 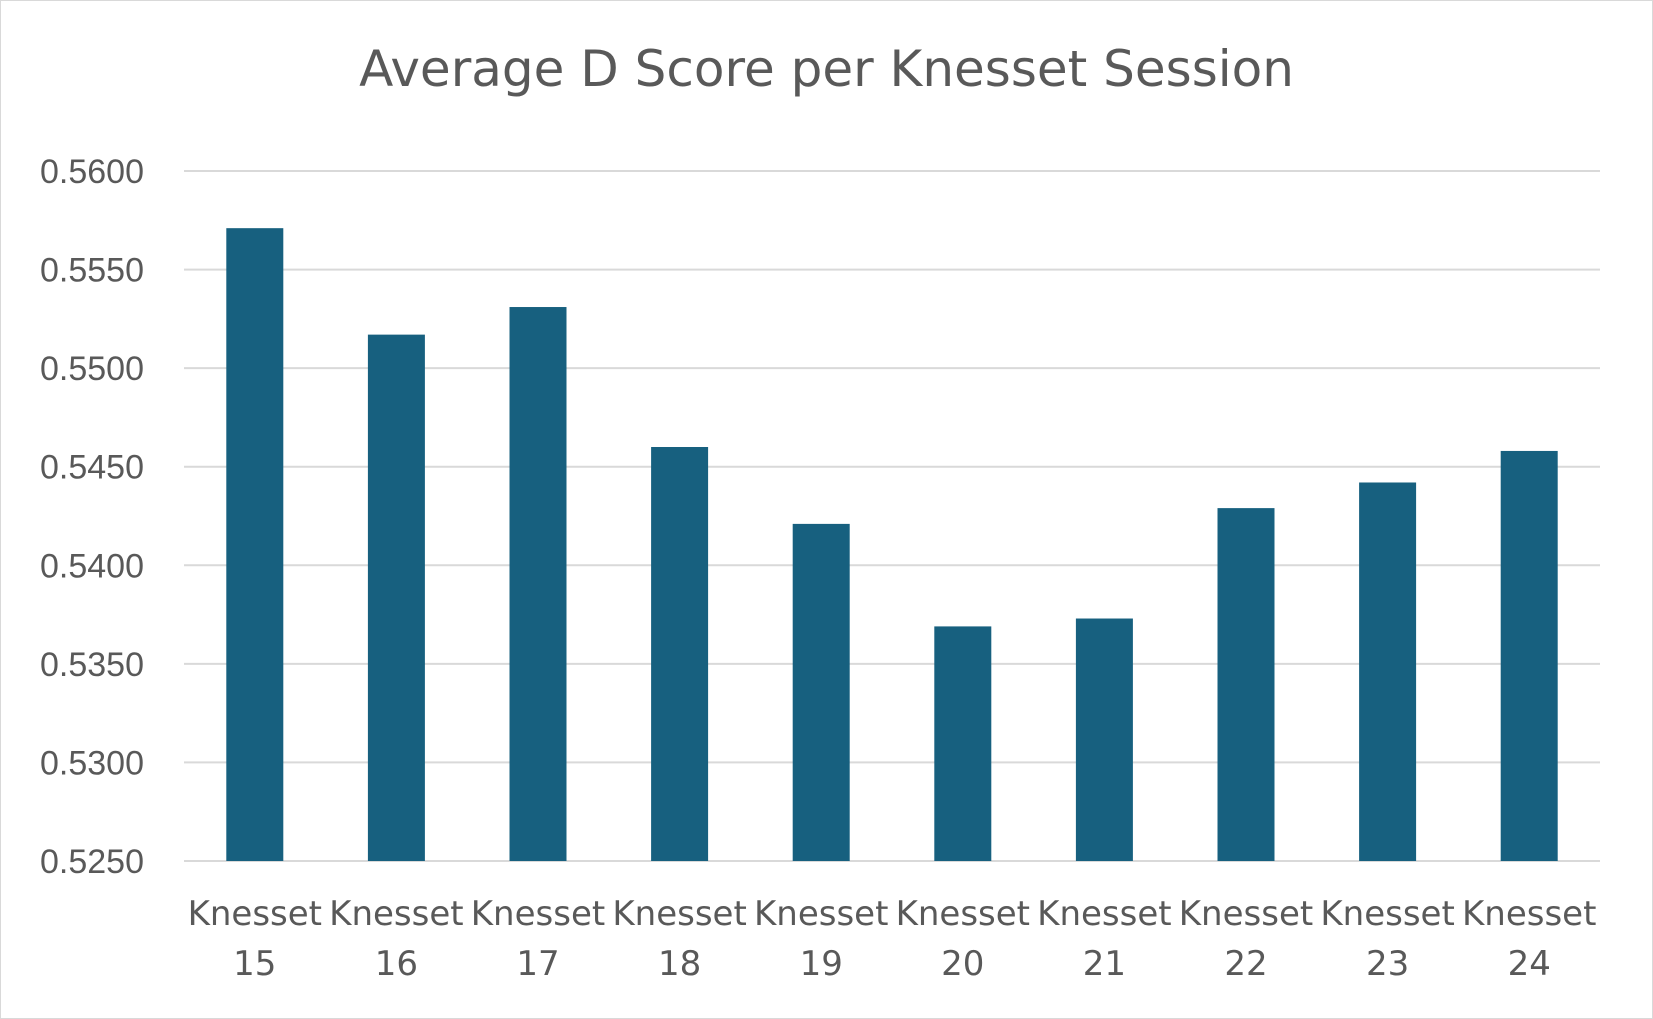 What do you see at coordinates (92, 862) in the screenshot?
I see `y-tick-label: 0.5250` at bounding box center [92, 862].